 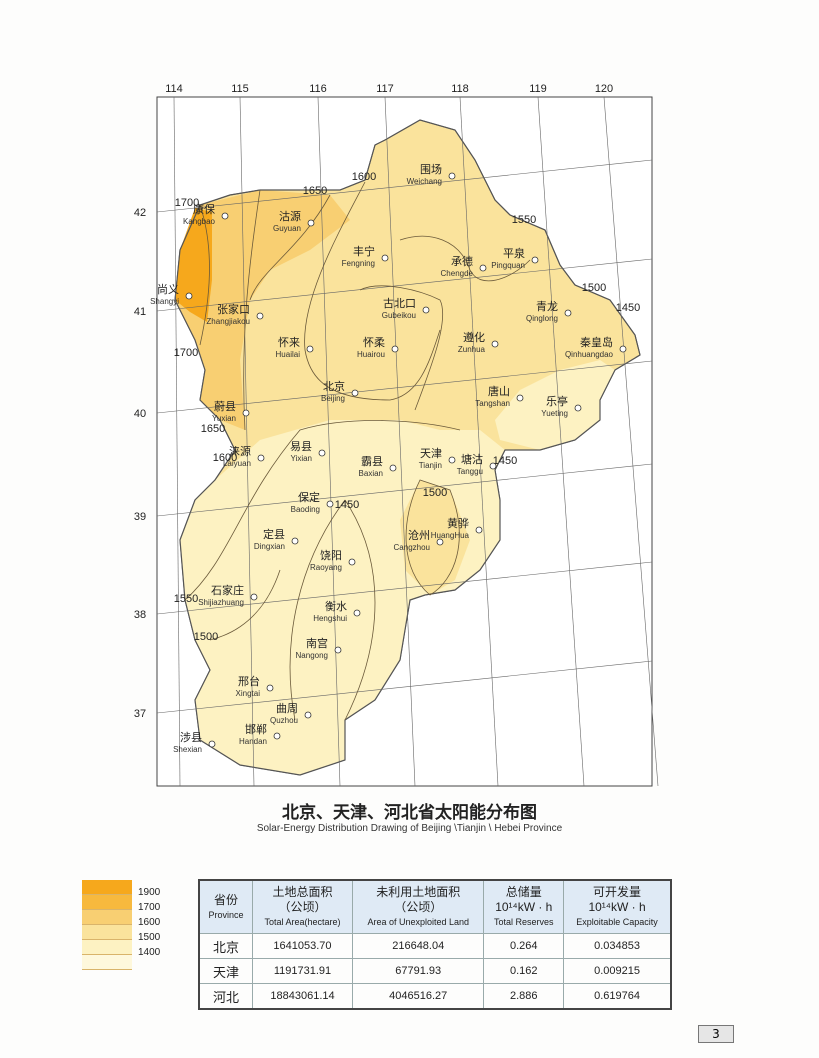 I want to click on longitude-label: 119, so click(x=538, y=89).